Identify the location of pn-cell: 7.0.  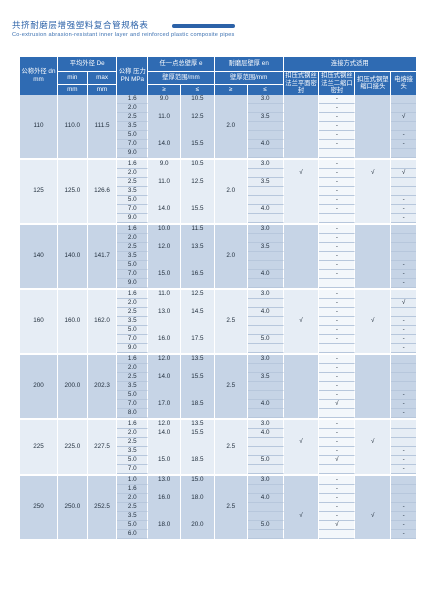
(133, 469).